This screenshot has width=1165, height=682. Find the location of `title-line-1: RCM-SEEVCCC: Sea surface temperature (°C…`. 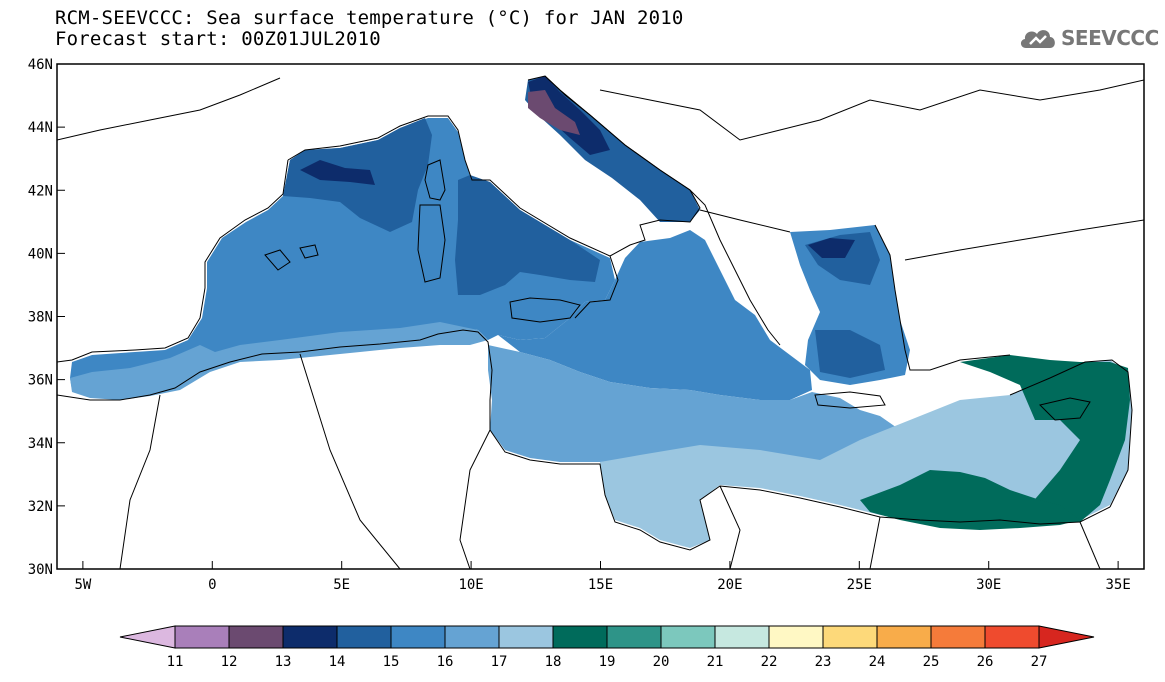

title-line-1: RCM-SEEVCCC: Sea surface temperature (°C… is located at coordinates (369, 18).